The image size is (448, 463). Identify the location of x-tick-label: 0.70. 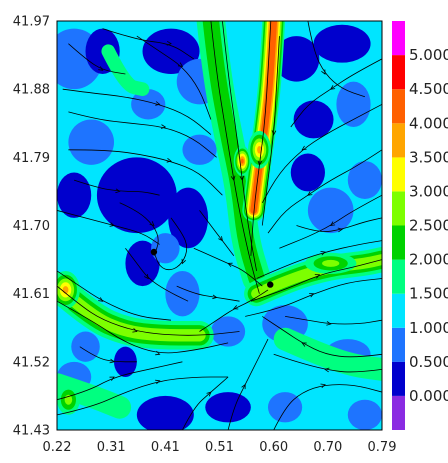
(327, 447).